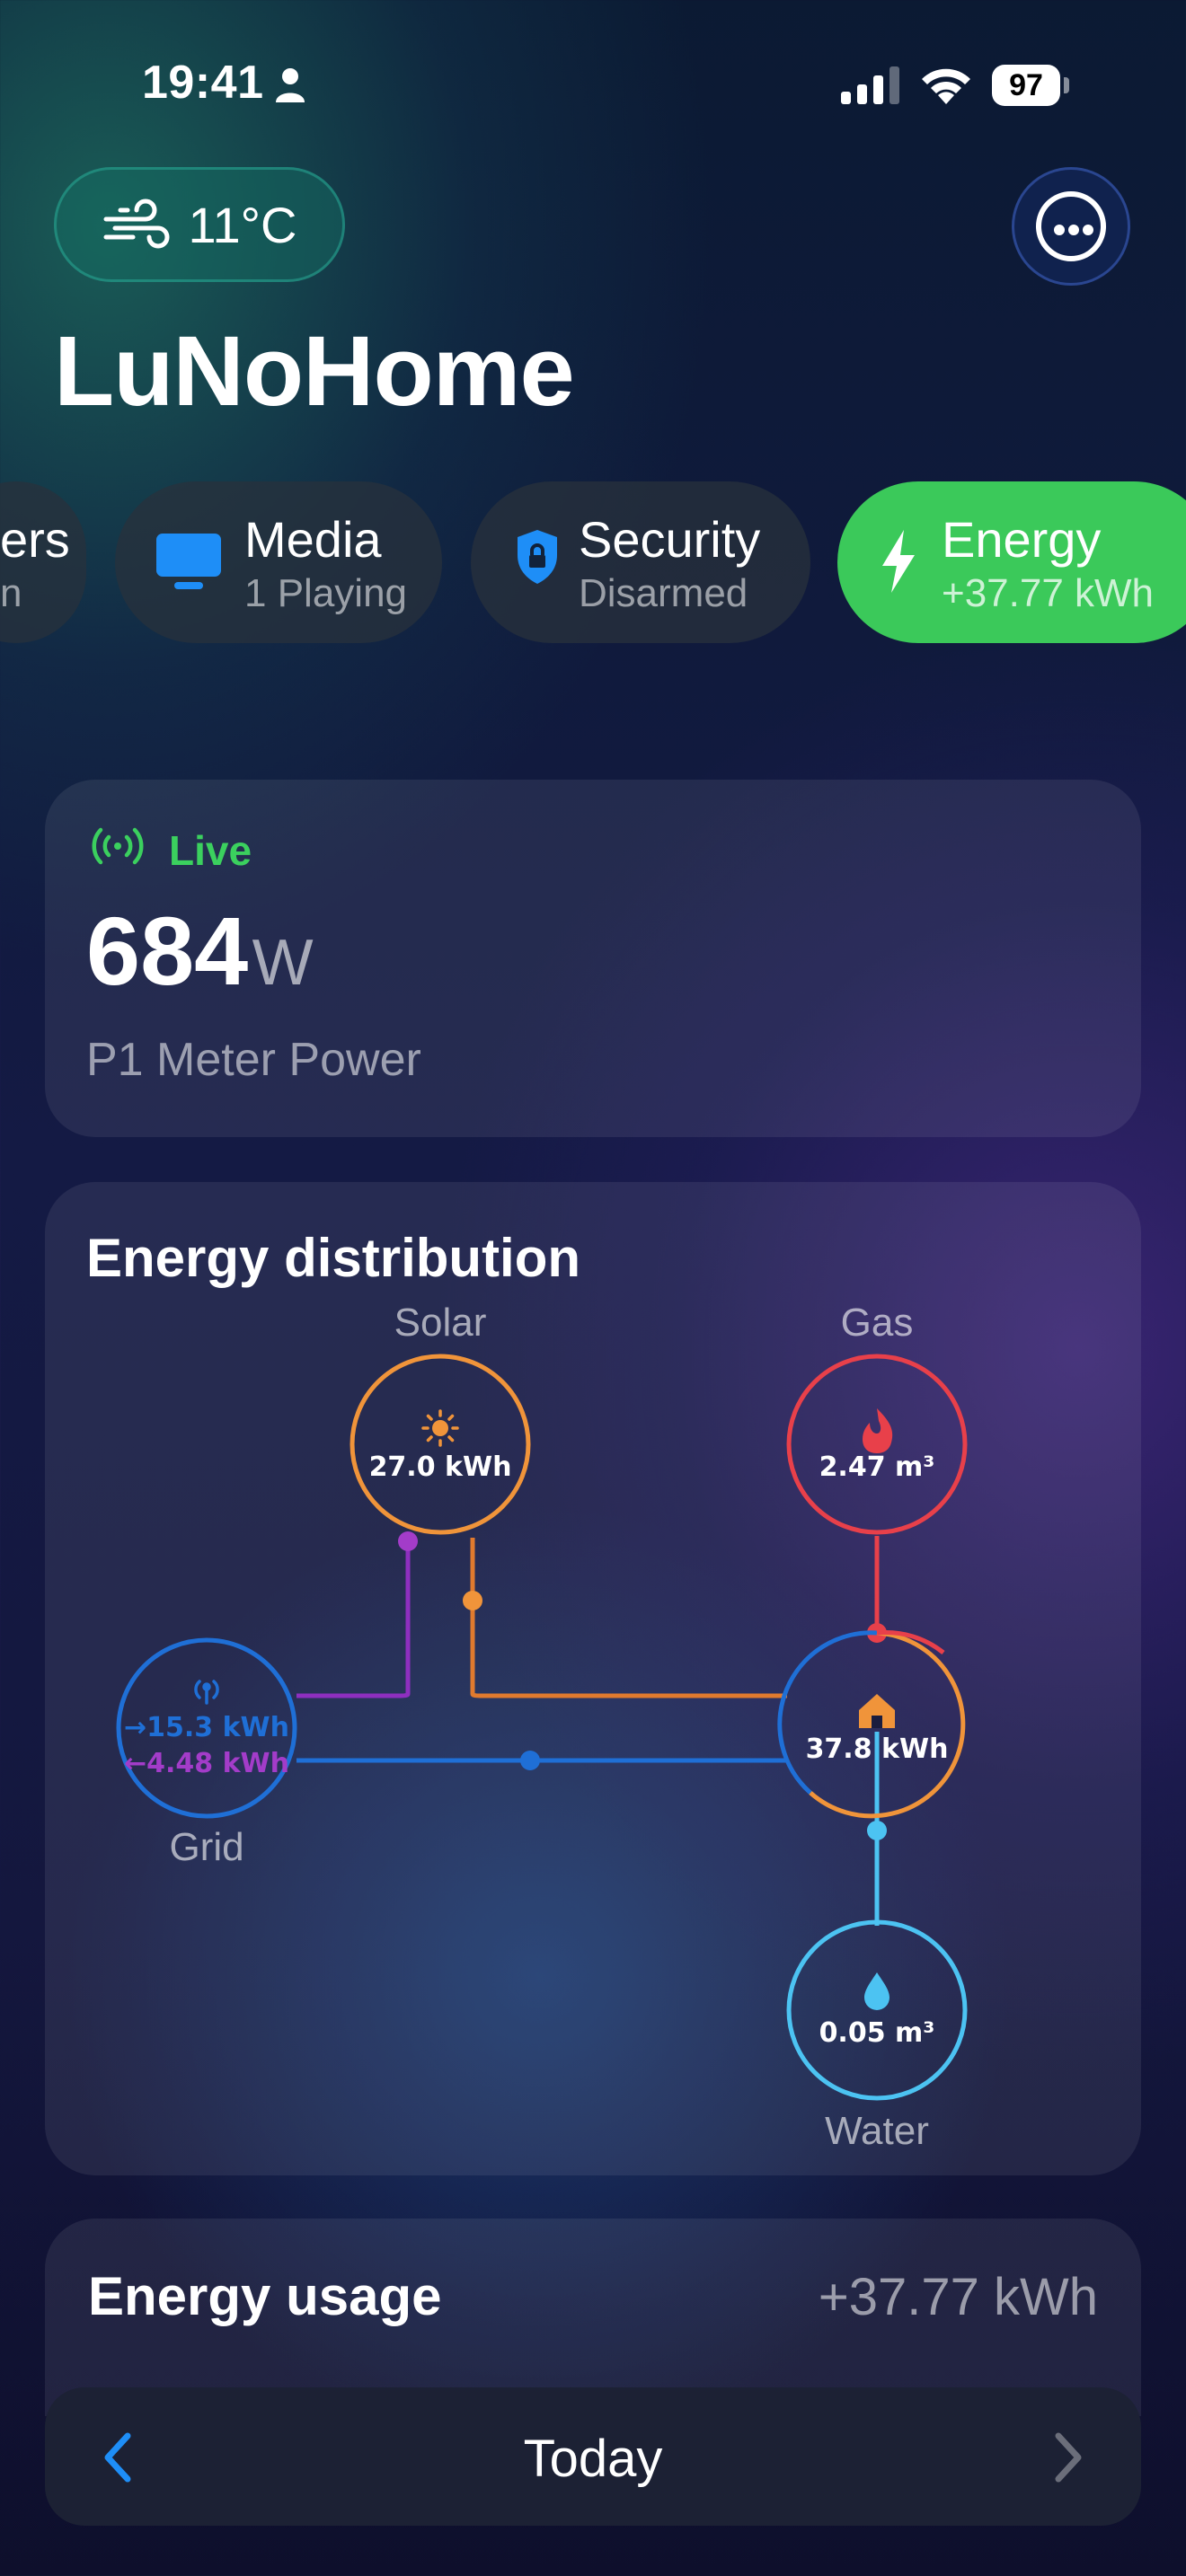  I want to click on gas-node, so click(877, 1444).